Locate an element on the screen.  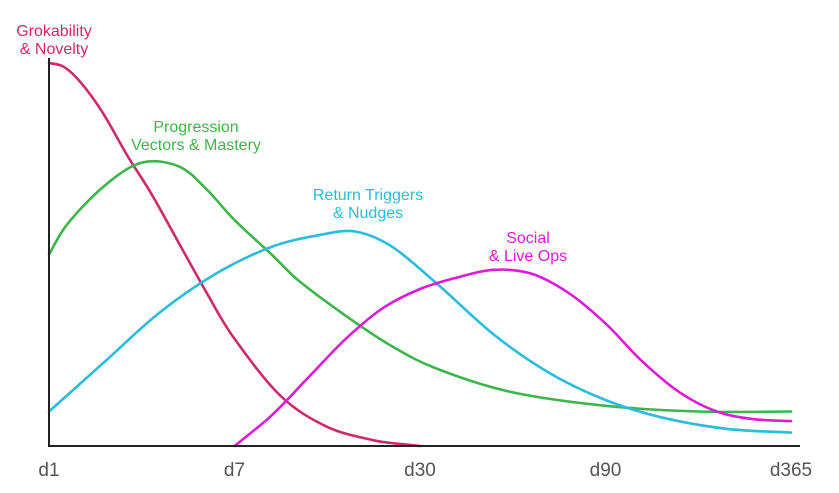
x-tick-labels: d1 d7 d30 d90 d365 is located at coordinates (425, 470).